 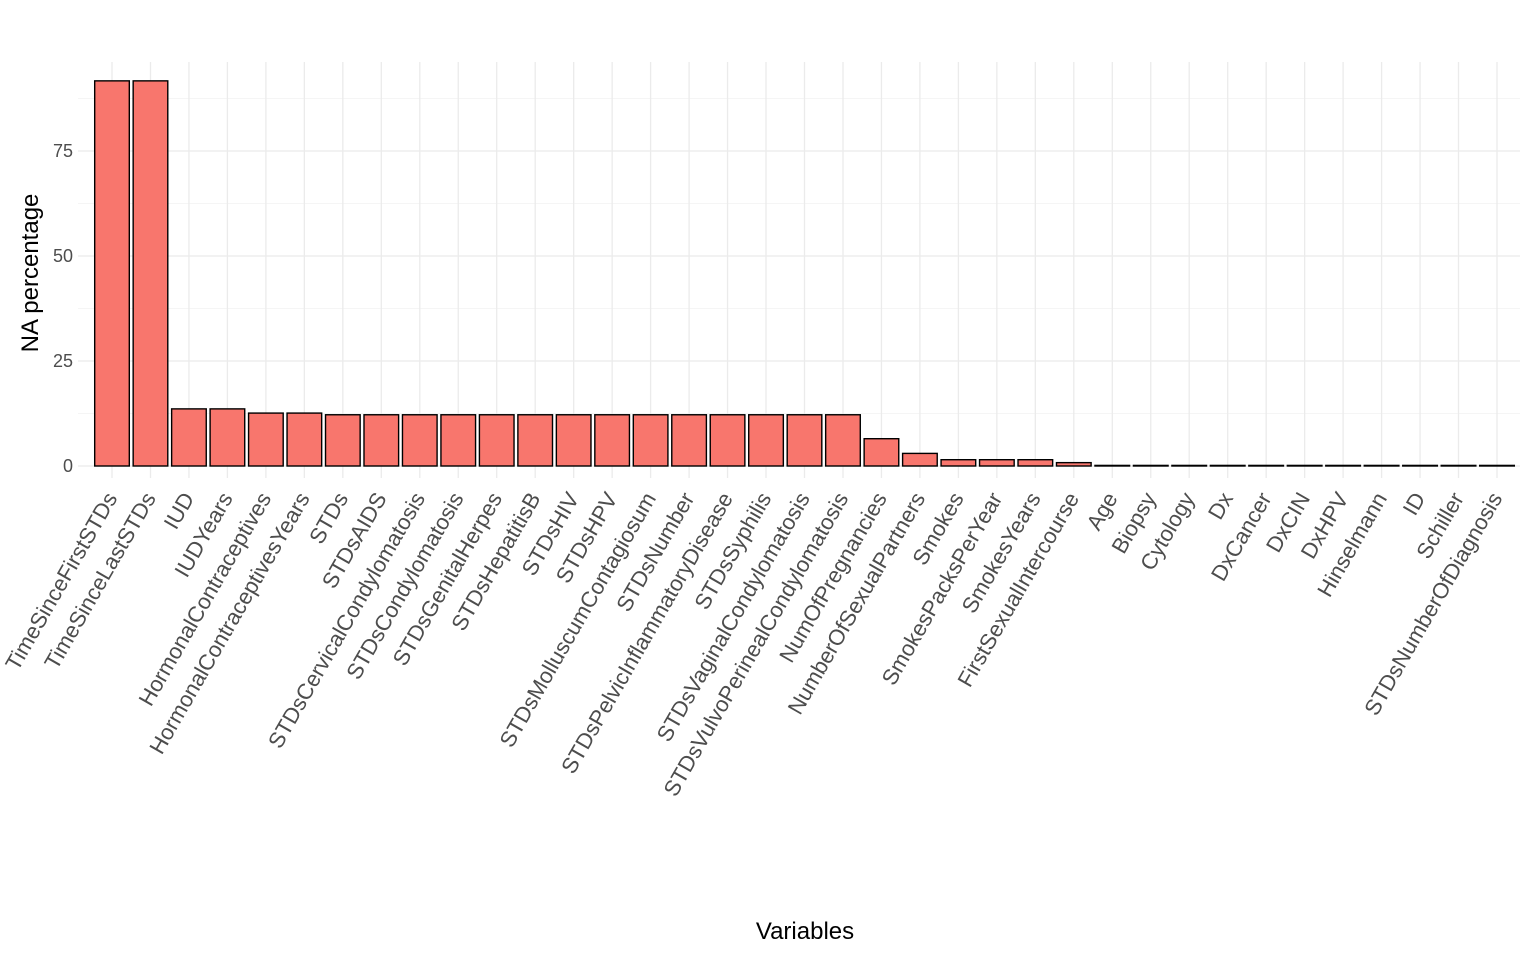 I want to click on y-tick-label: 25, so click(x=63, y=361).